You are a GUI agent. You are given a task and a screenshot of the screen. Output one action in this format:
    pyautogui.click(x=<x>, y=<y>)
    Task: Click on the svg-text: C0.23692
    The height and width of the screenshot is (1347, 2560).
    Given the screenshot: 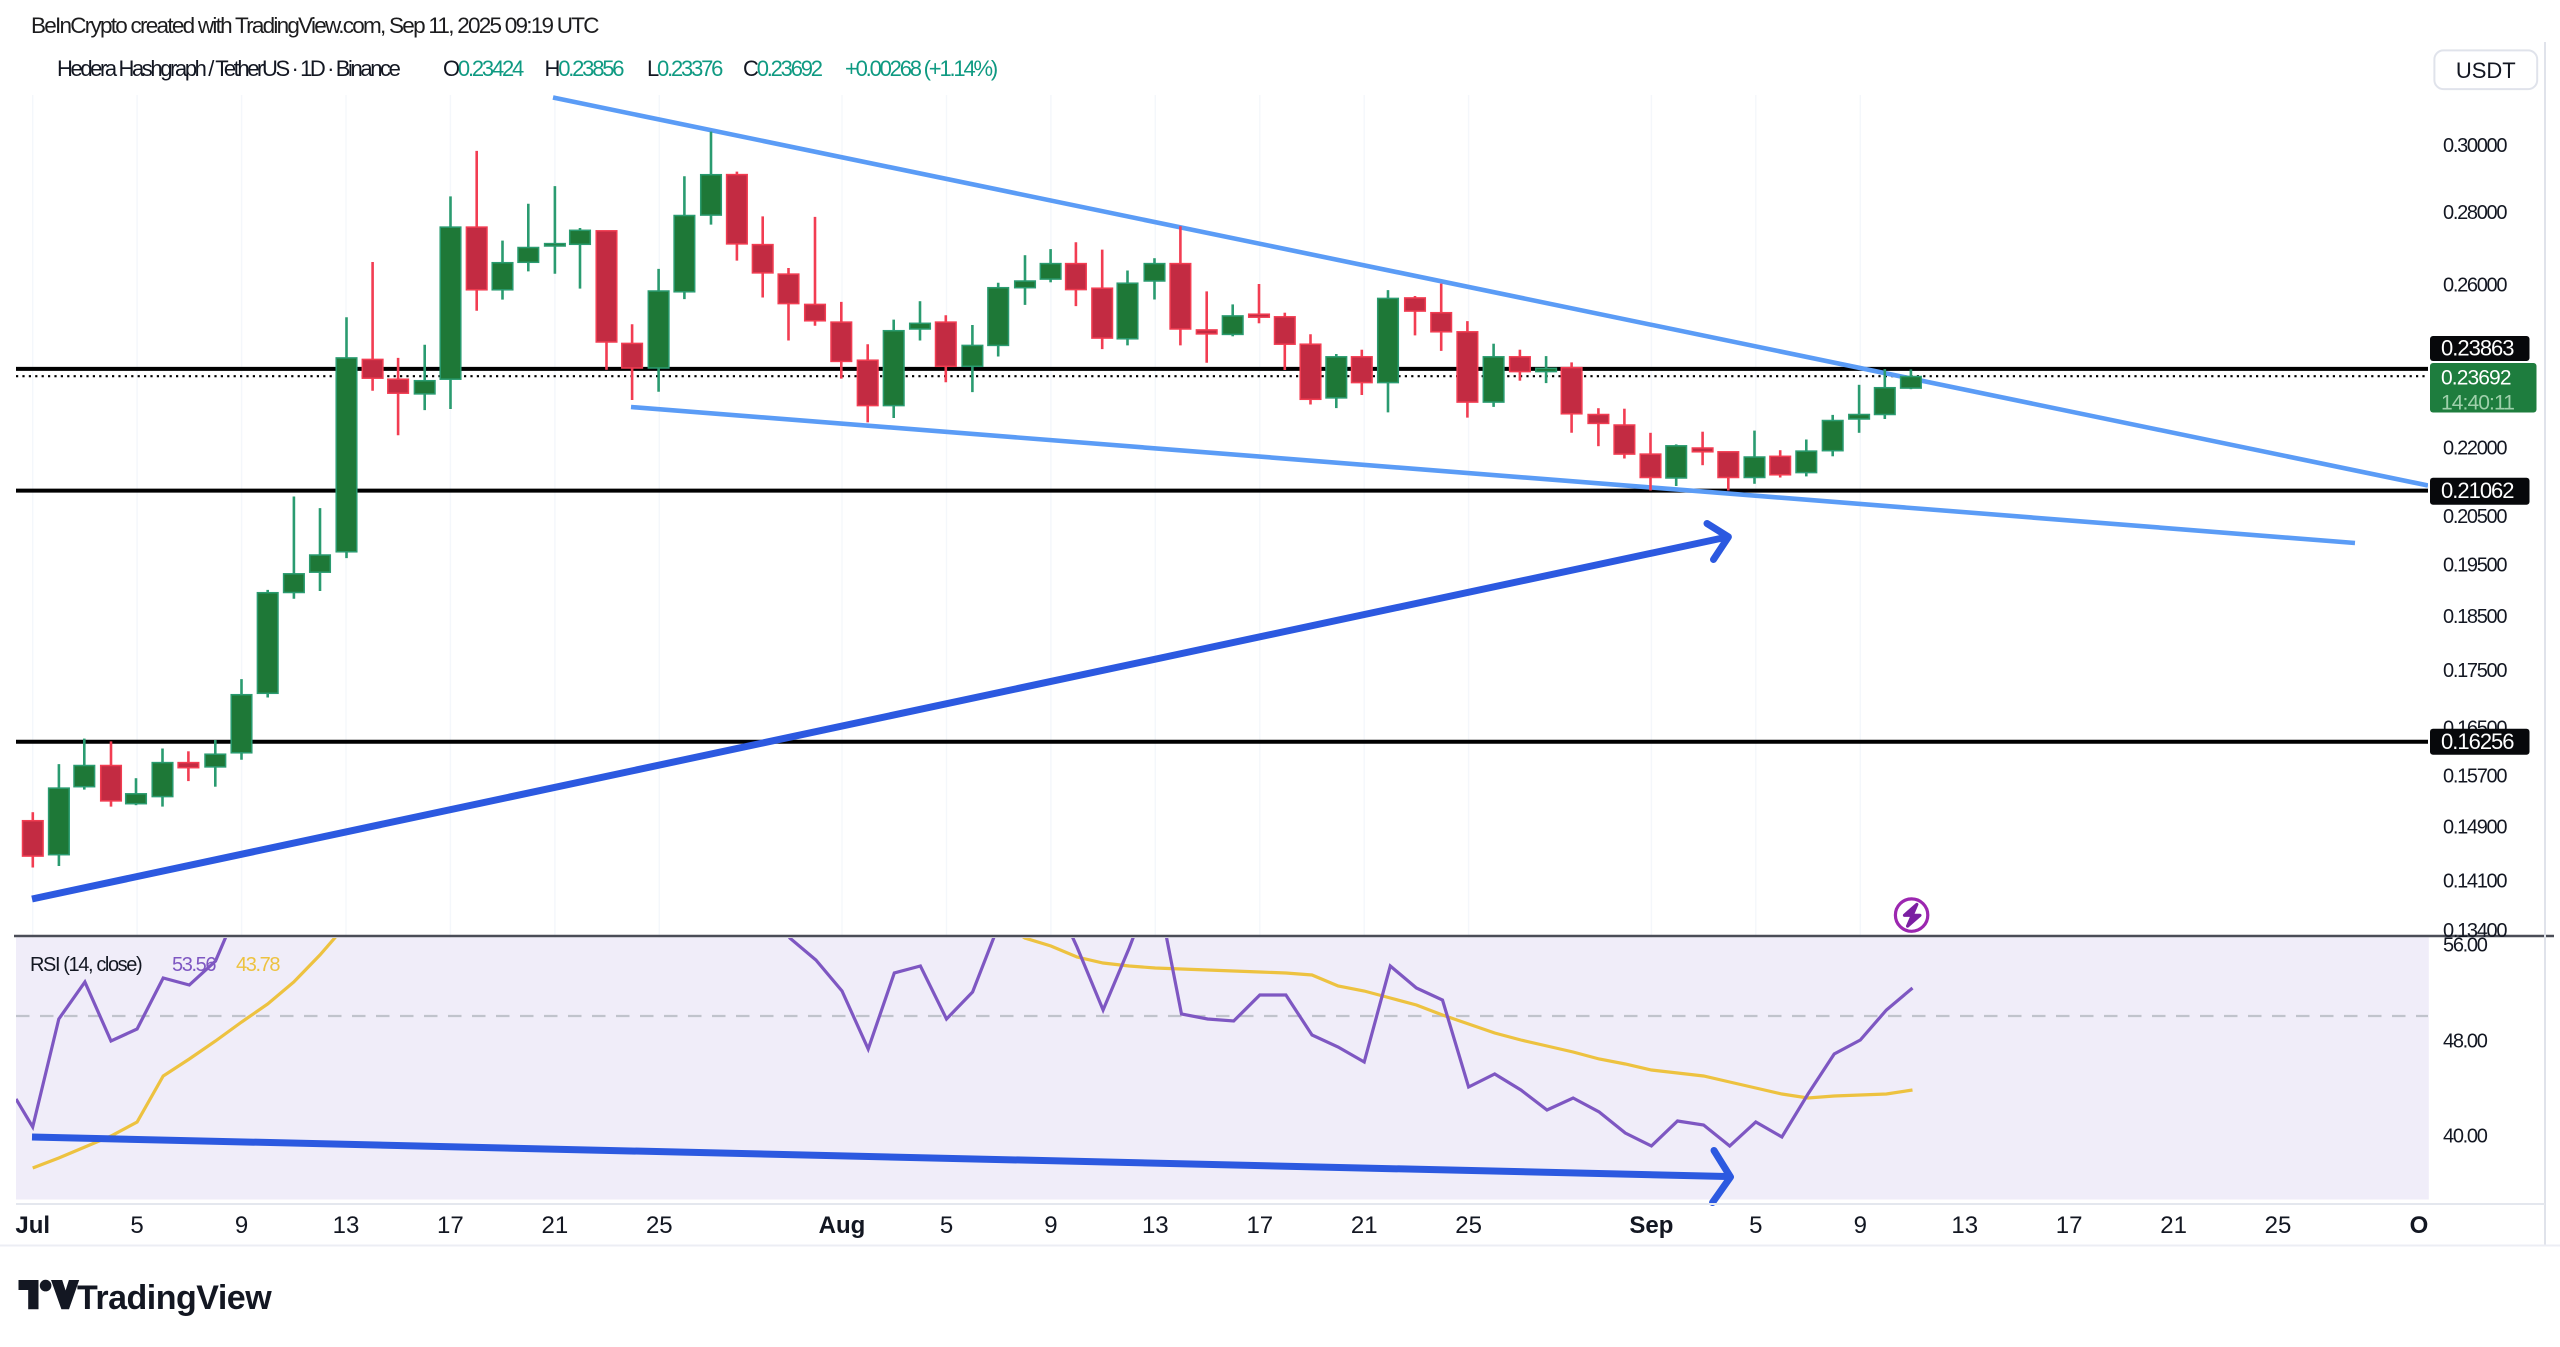 What is the action you would take?
    pyautogui.click(x=783, y=68)
    